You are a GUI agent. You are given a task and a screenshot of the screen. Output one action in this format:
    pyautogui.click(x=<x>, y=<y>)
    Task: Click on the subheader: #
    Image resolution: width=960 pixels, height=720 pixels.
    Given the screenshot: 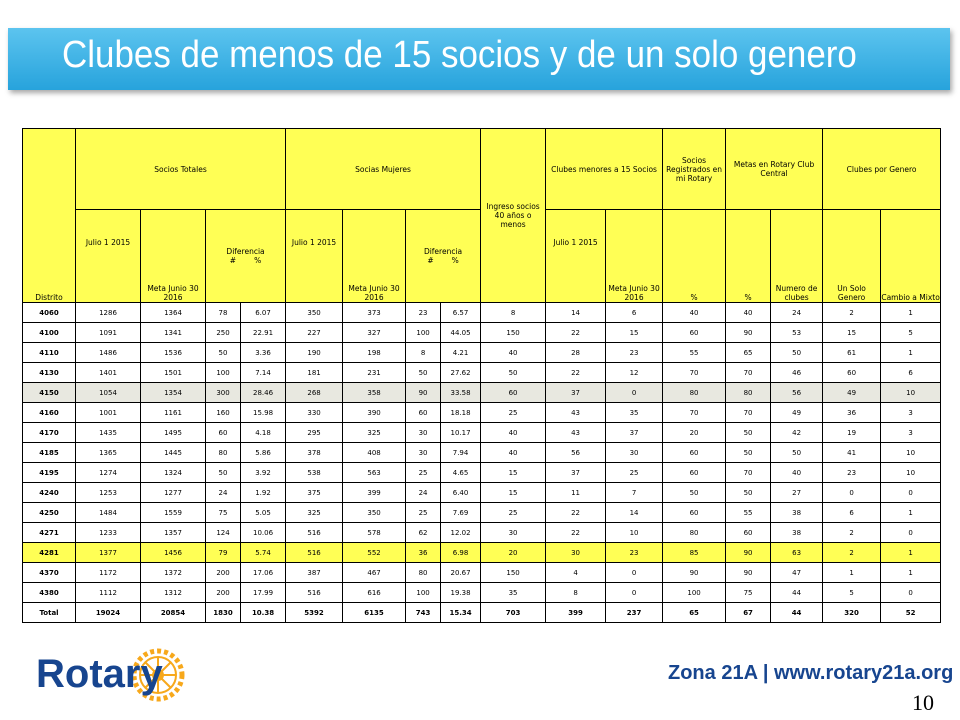 What is the action you would take?
    pyautogui.click(x=430, y=260)
    